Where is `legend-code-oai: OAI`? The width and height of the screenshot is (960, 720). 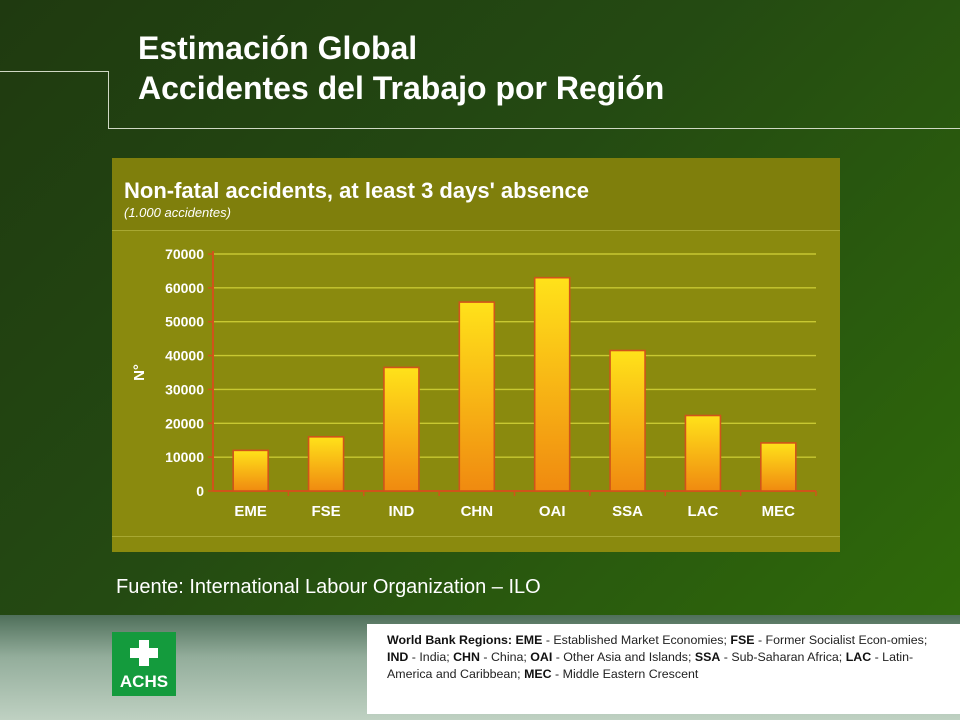 legend-code-oai: OAI is located at coordinates (541, 657).